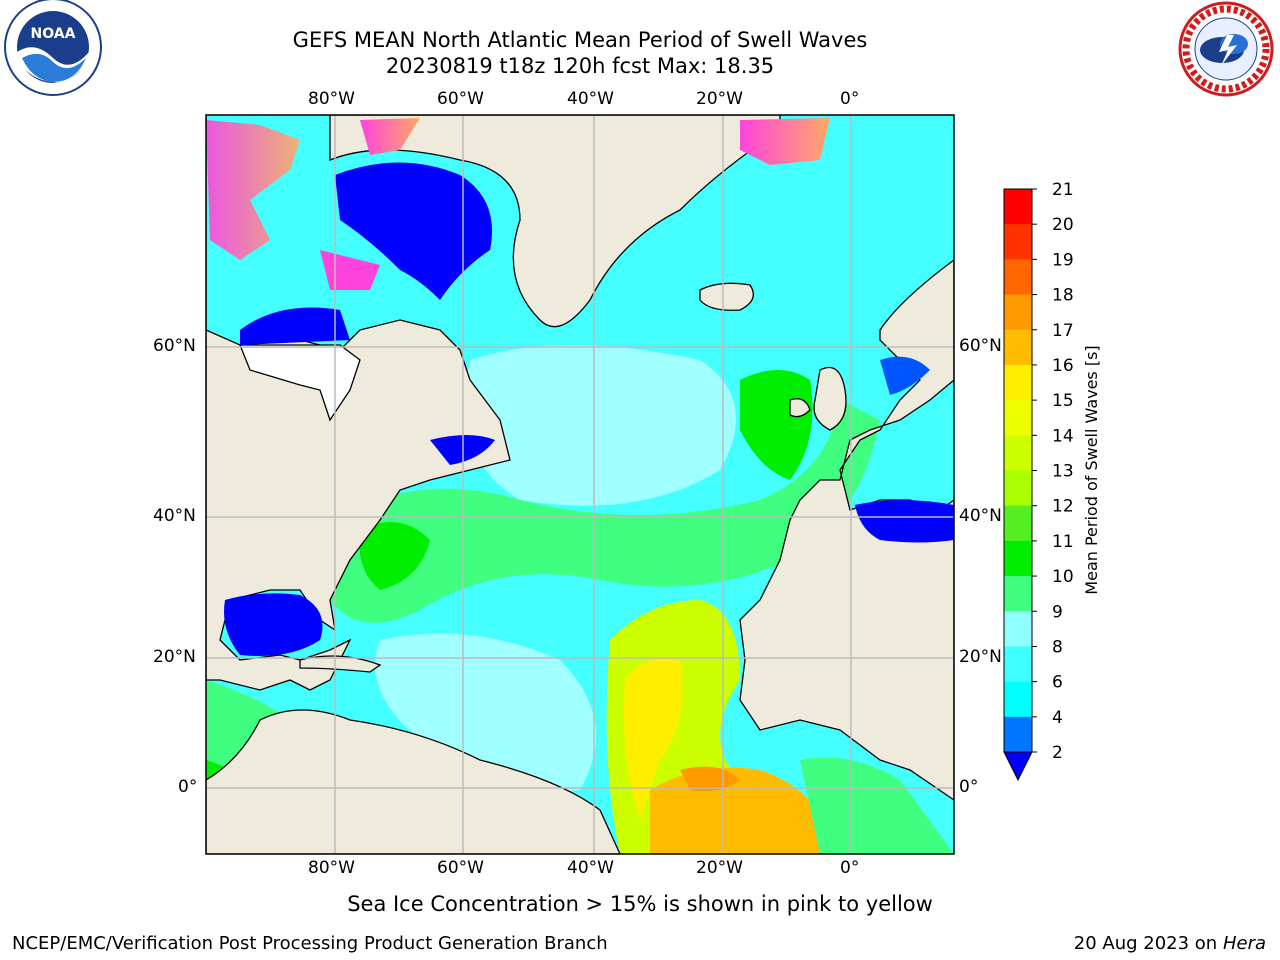  Describe the element at coordinates (1063, 366) in the screenshot. I see `colorbar-tick-label: 16` at that location.